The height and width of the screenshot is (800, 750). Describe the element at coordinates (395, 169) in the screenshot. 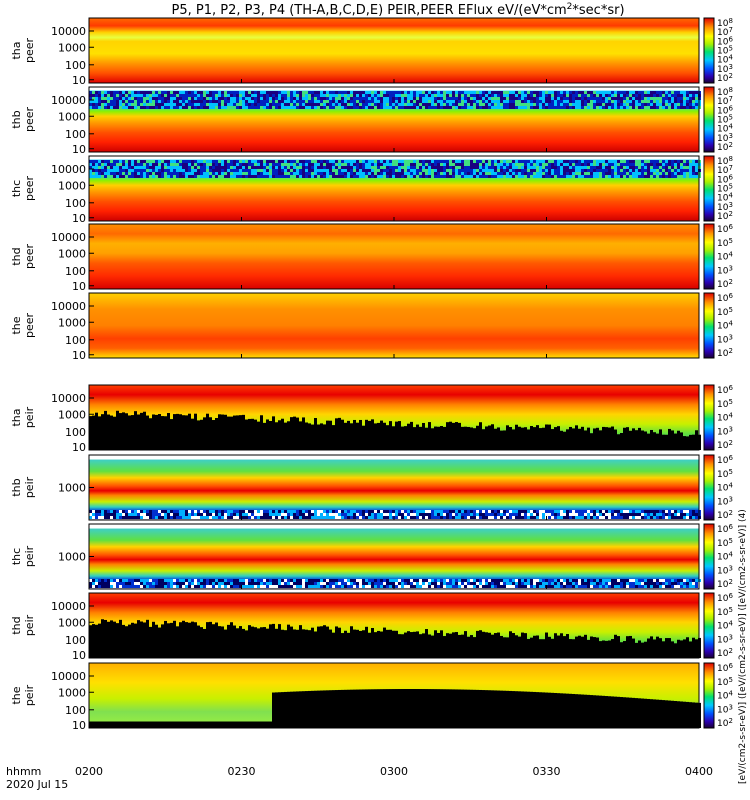

I see `noise-band` at that location.